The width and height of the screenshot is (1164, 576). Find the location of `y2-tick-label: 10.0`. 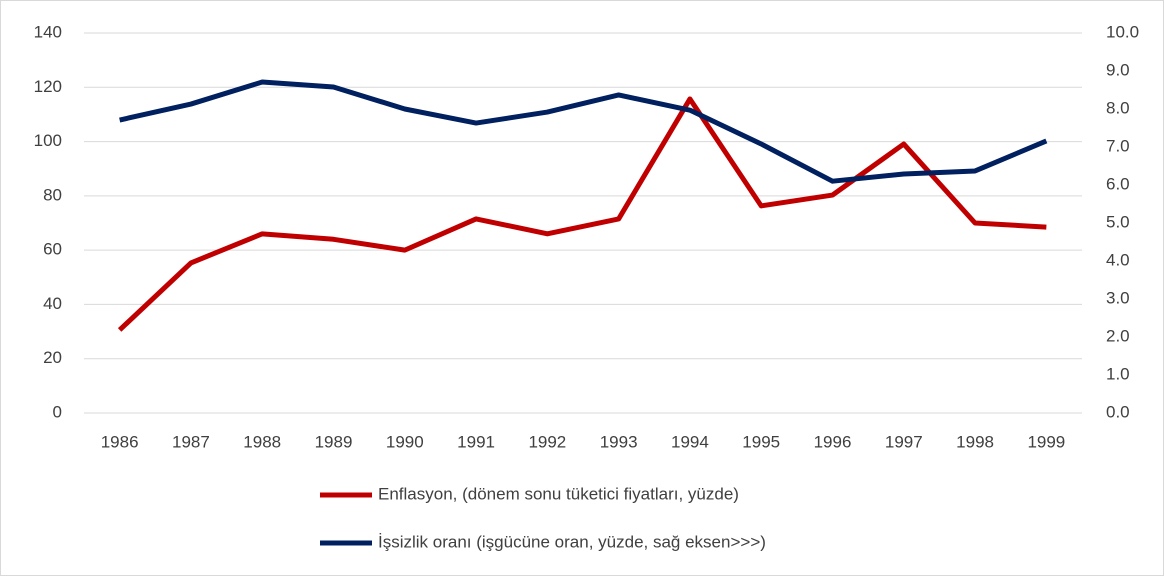

y2-tick-label: 10.0 is located at coordinates (1122, 31).